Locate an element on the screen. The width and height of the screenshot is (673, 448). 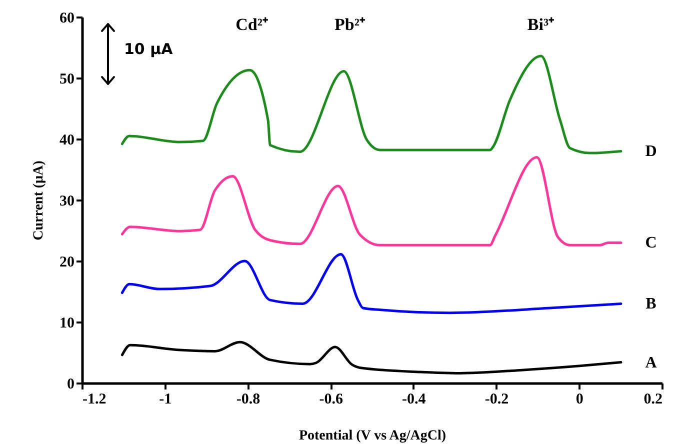
series-label: B is located at coordinates (651, 304).